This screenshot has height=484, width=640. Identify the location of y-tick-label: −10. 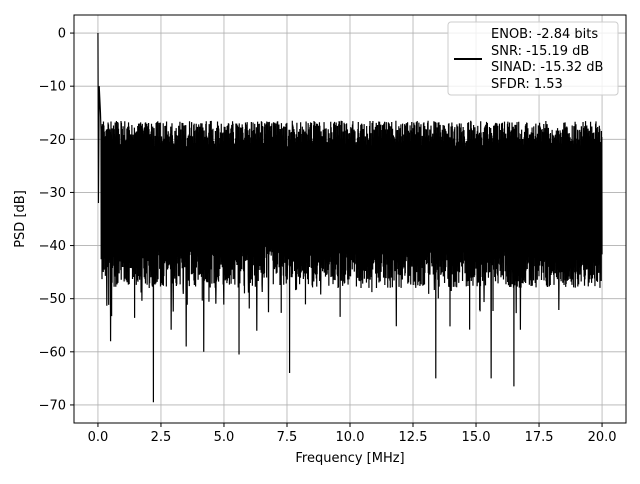
(52, 87).